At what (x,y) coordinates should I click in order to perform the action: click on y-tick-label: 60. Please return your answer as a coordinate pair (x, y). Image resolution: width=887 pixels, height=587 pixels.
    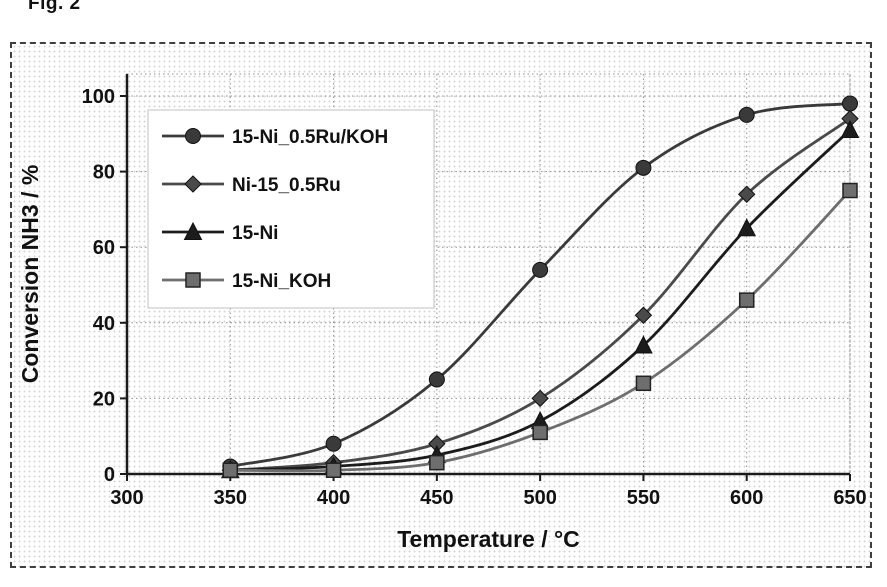
    Looking at the image, I should click on (104, 248).